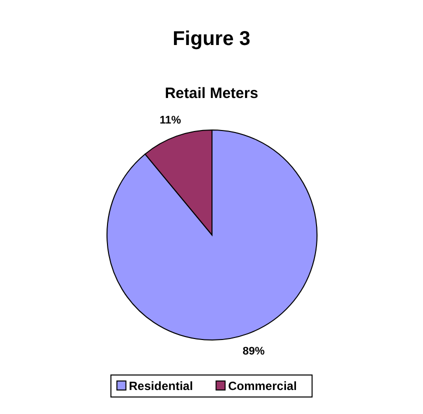 The width and height of the screenshot is (423, 414). I want to click on data-label: 11%, so click(171, 120).